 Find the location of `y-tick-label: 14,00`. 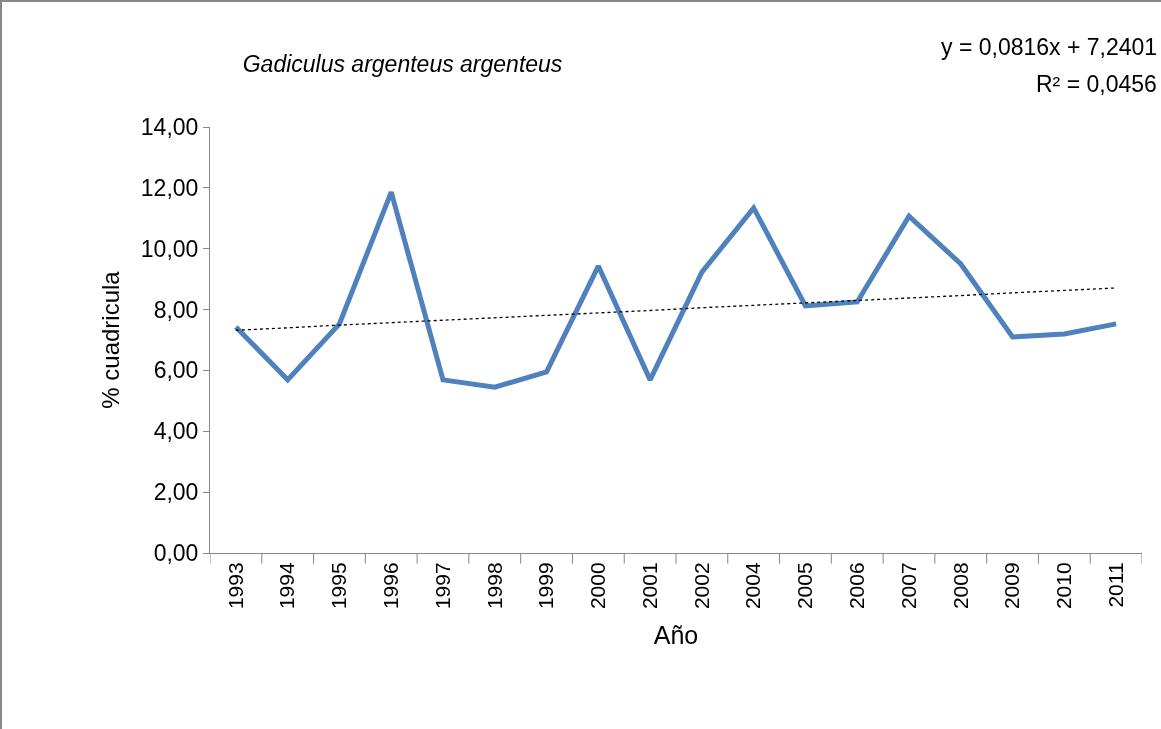

y-tick-label: 14,00 is located at coordinates (169, 127).